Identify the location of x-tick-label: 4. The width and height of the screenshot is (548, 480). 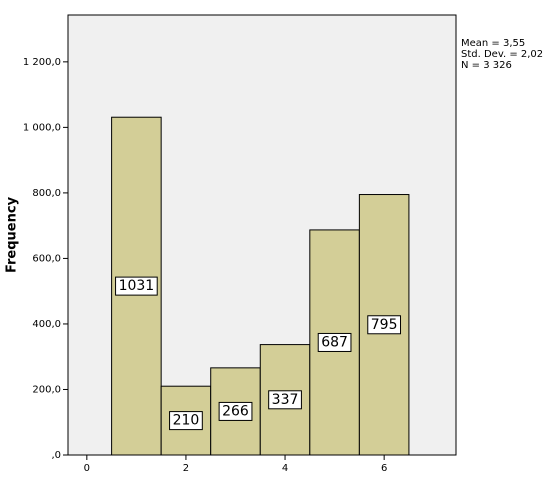
(285, 468).